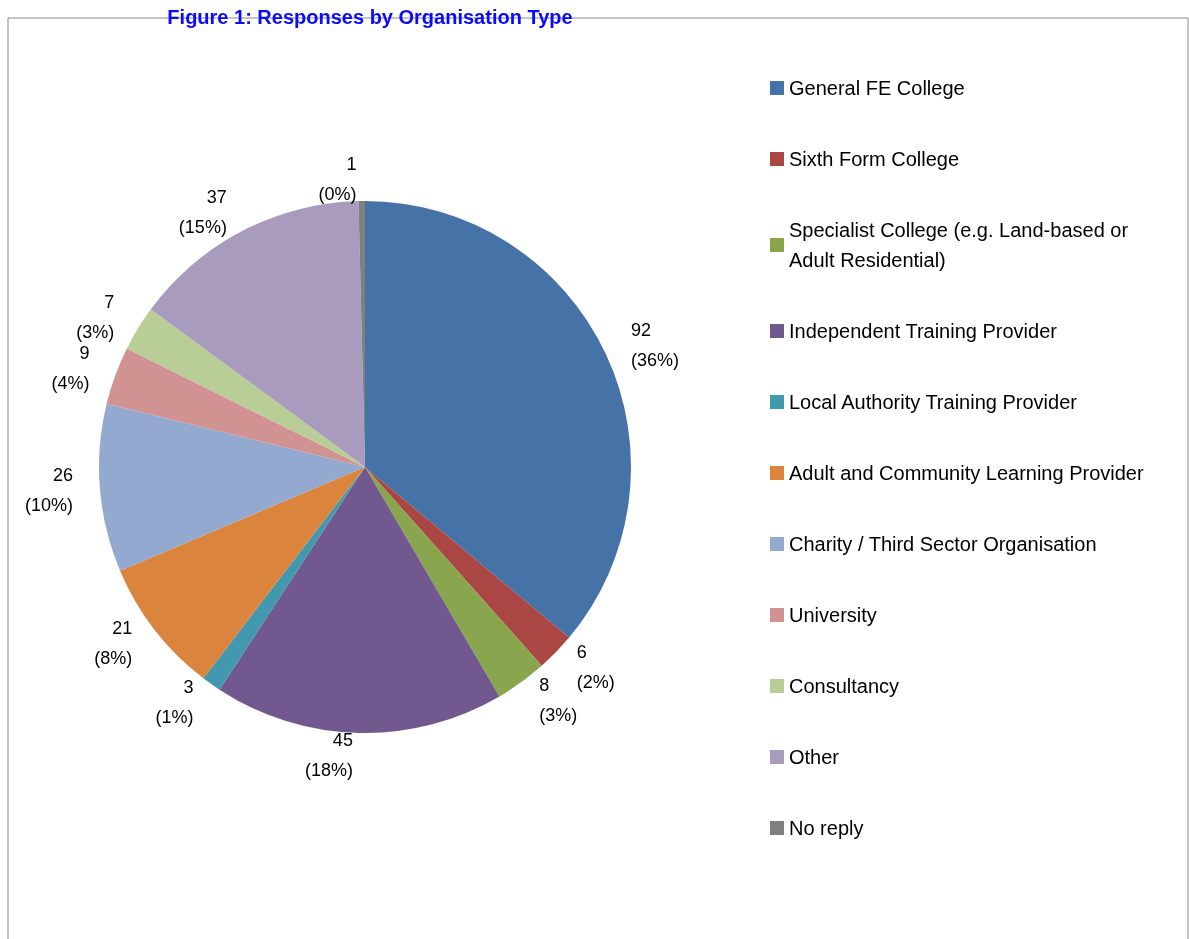 The image size is (1189, 939). I want to click on data-label: 1 (0%), so click(337, 179).